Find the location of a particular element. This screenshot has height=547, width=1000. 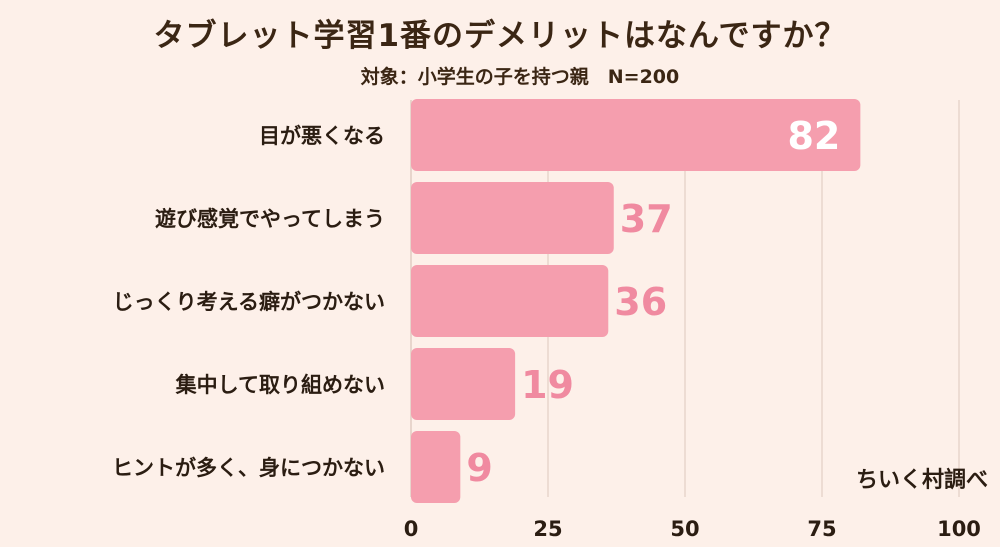

category-label: 集中して取り組めない is located at coordinates (280, 385).